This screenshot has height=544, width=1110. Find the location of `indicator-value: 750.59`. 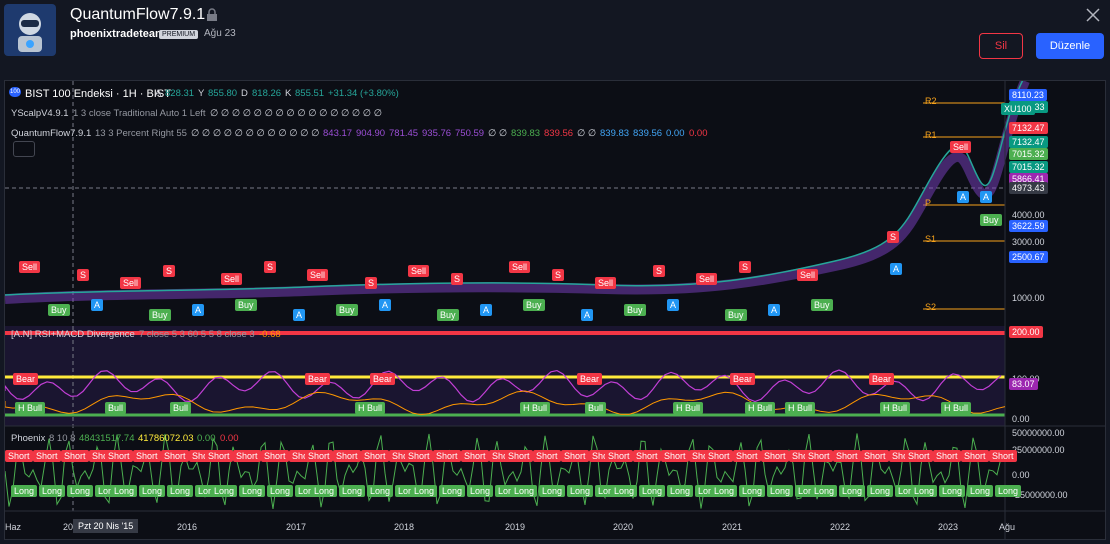

indicator-value: 750.59 is located at coordinates (470, 133).